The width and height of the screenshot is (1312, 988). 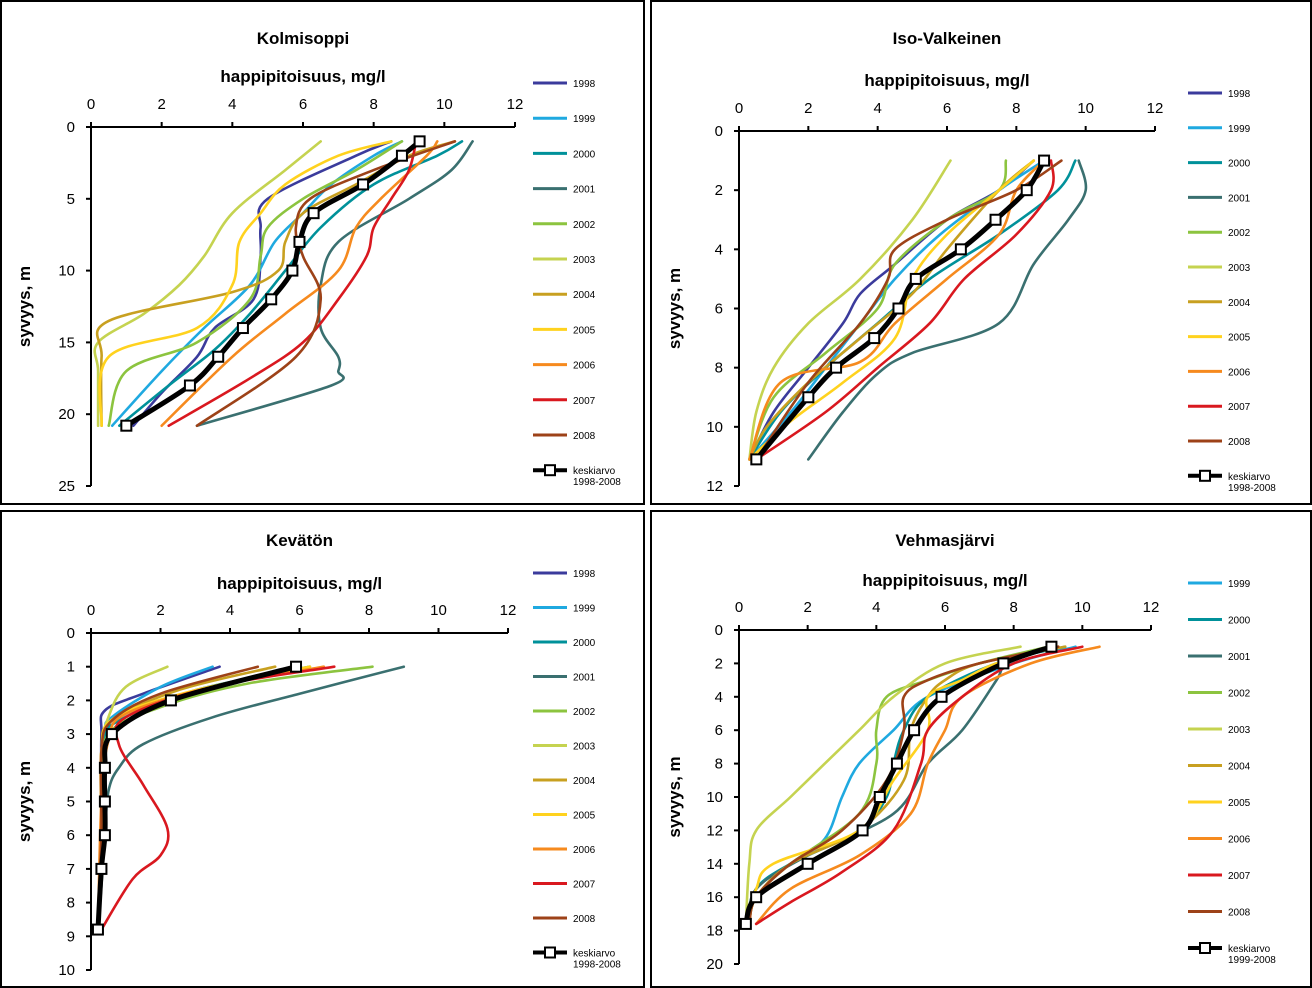 I want to click on series-line-2005, so click(x=245, y=283).